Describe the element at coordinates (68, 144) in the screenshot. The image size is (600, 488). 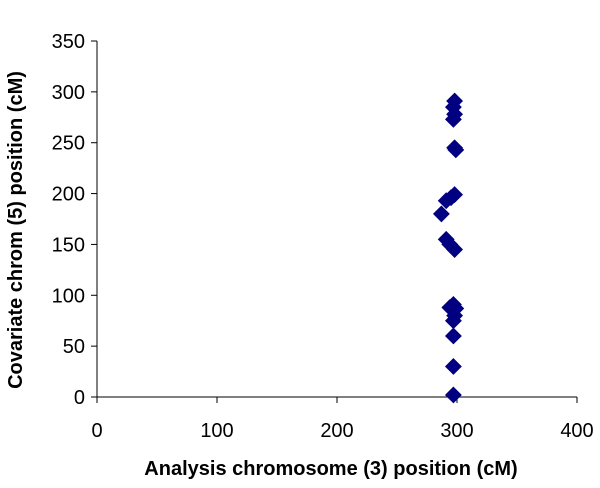
I see `y-tick-label: 250` at that location.